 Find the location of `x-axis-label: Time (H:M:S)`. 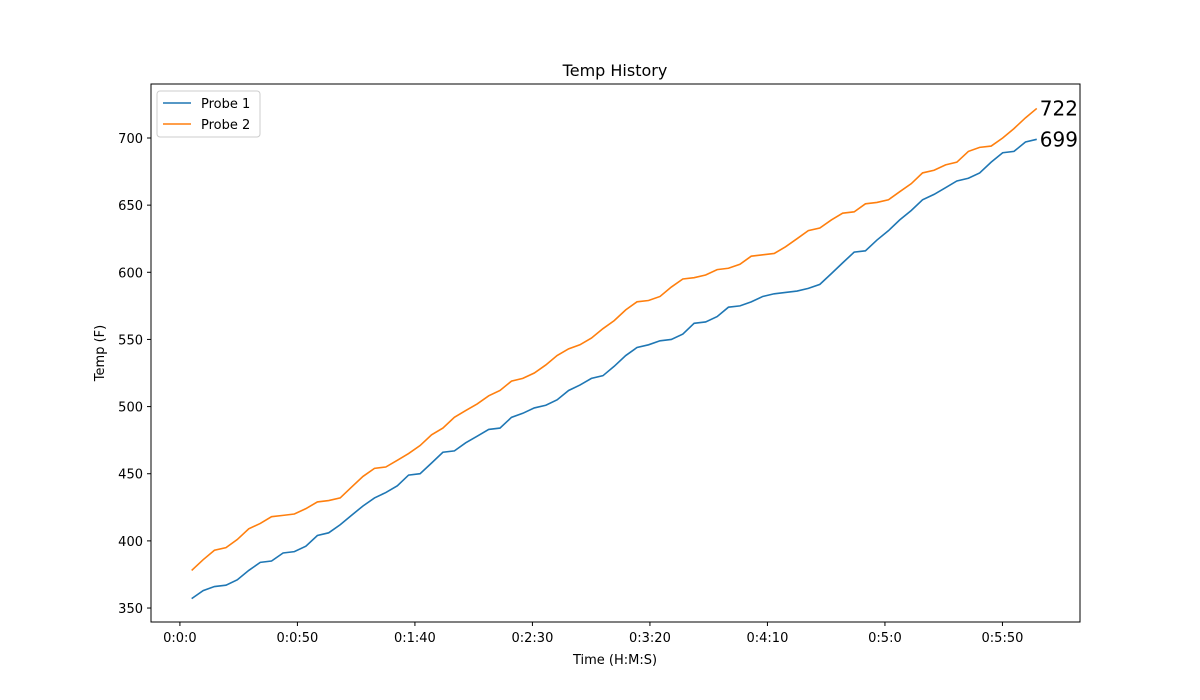

x-axis-label: Time (H:M:S) is located at coordinates (614, 660).